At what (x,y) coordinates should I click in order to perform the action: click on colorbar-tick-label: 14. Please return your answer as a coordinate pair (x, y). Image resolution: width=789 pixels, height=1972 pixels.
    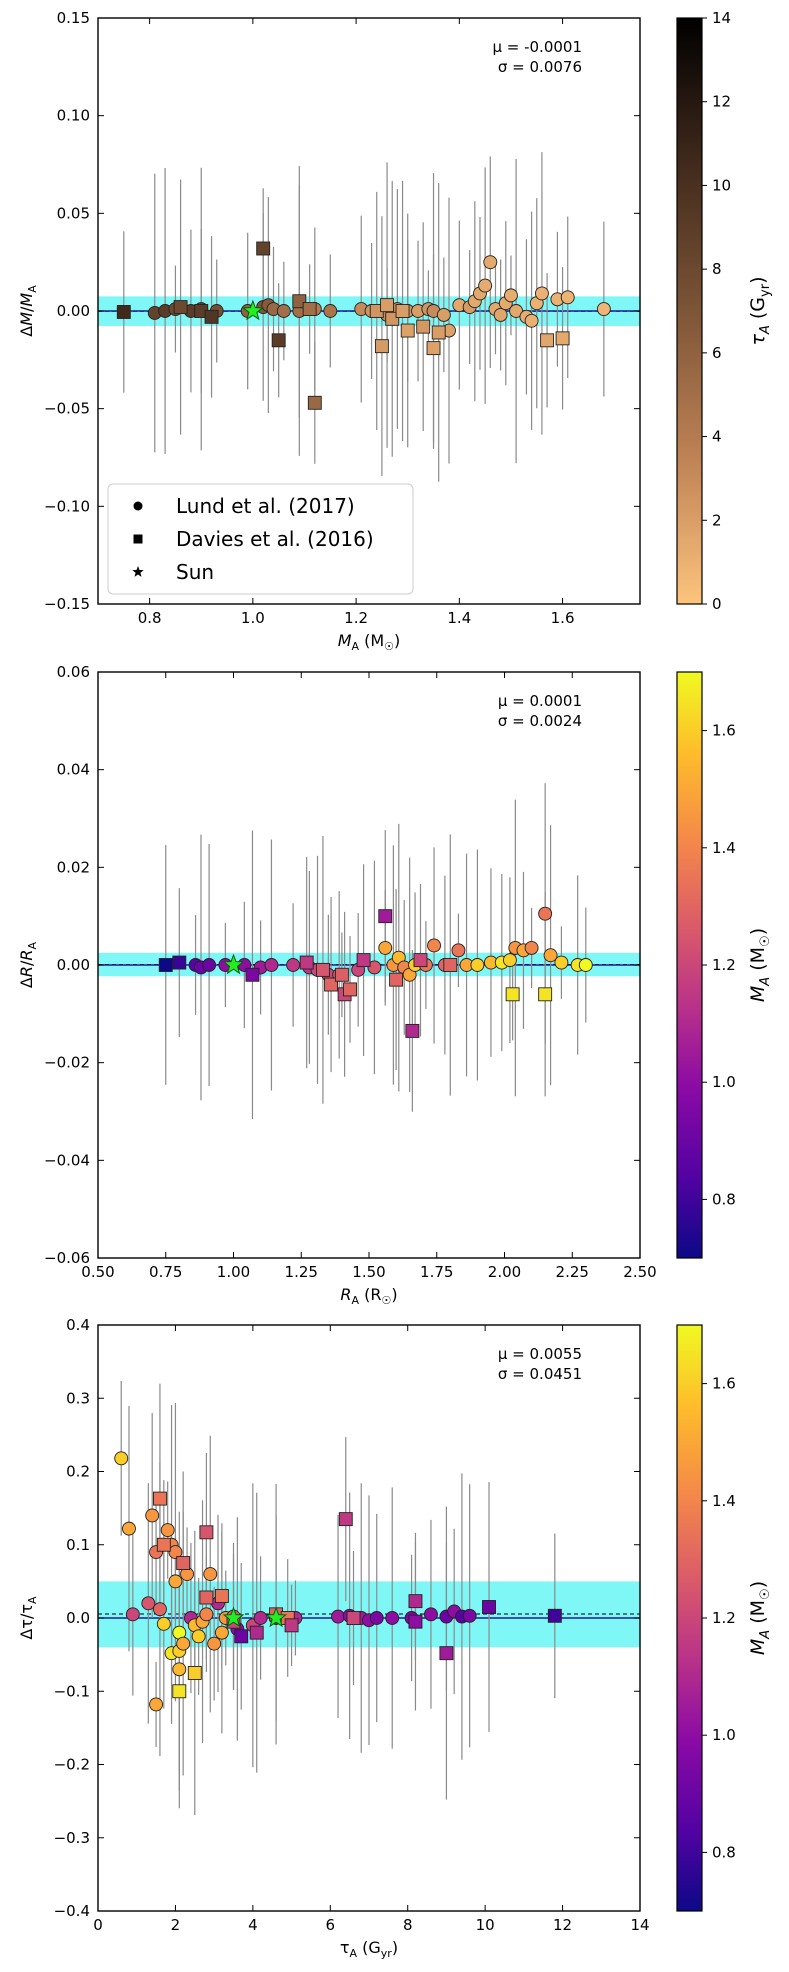
    Looking at the image, I should click on (721, 18).